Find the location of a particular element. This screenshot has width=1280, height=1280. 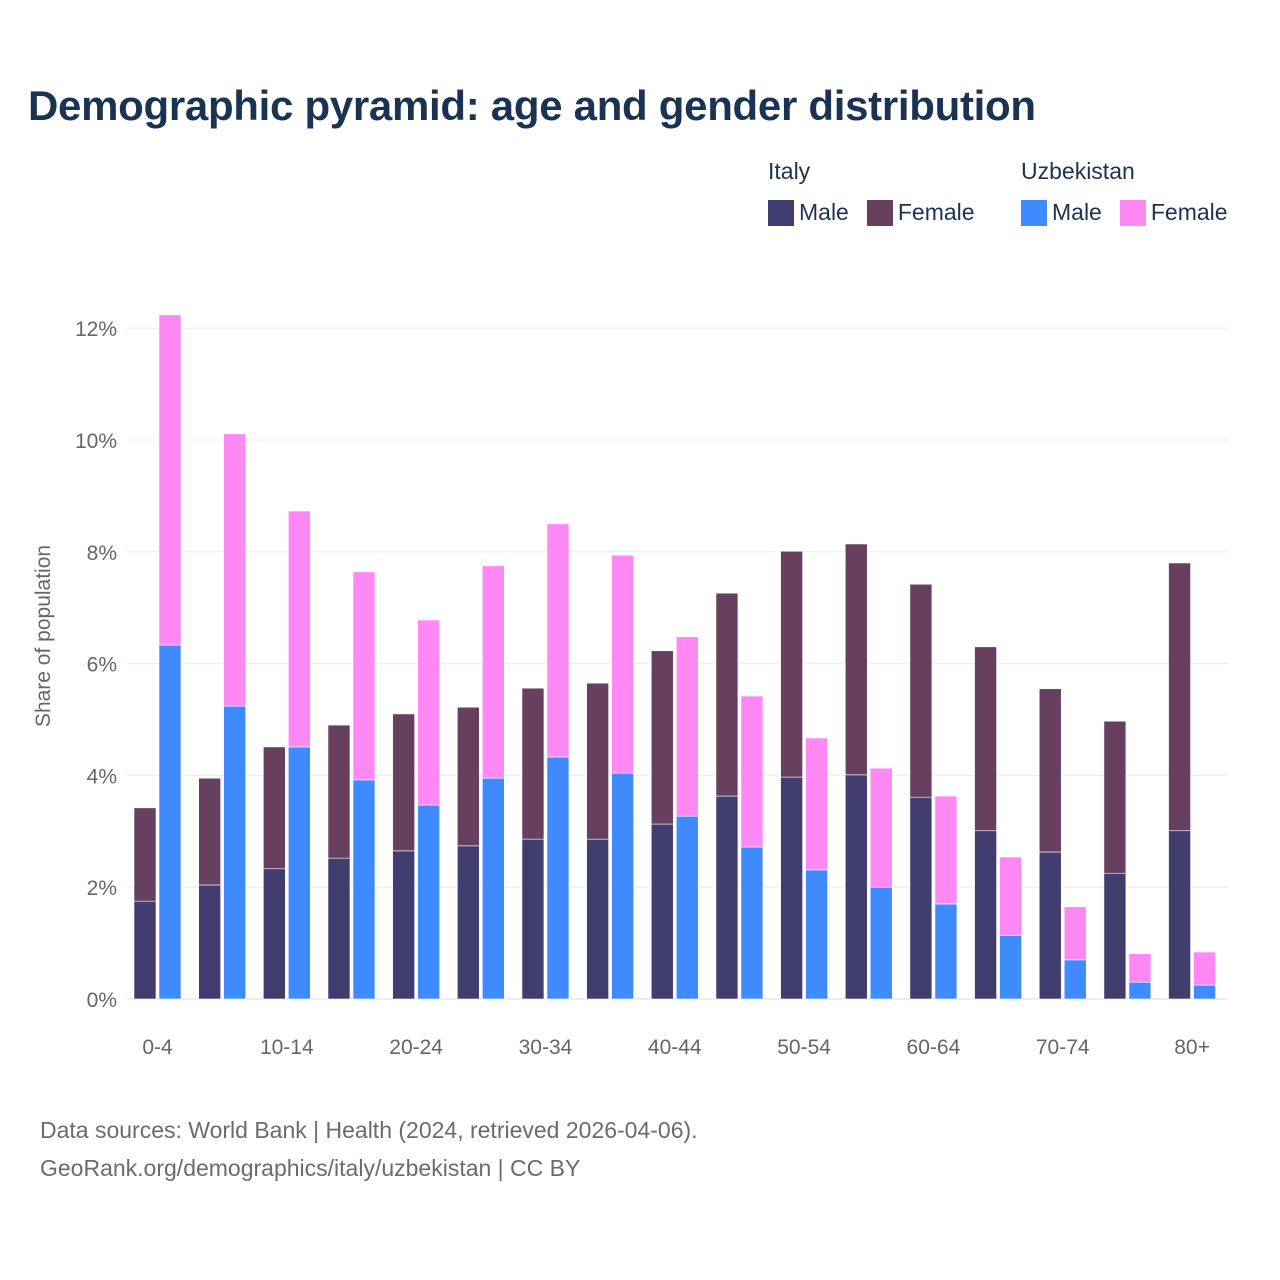

legend-item-italy-female: Female is located at coordinates (920, 212).